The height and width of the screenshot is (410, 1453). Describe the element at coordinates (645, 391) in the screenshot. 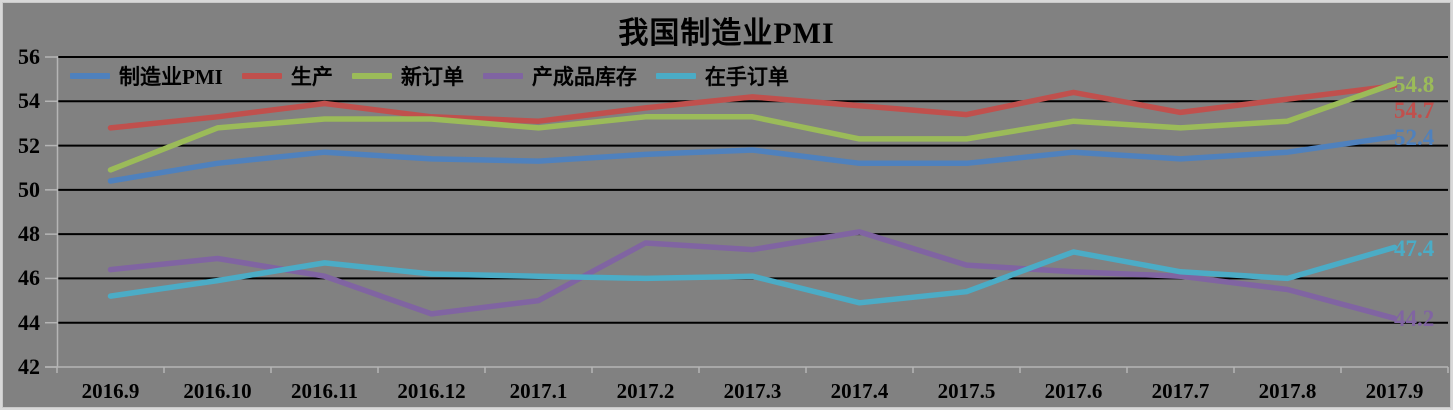

I see `x-tick-label-2017.2: 2017.2` at that location.